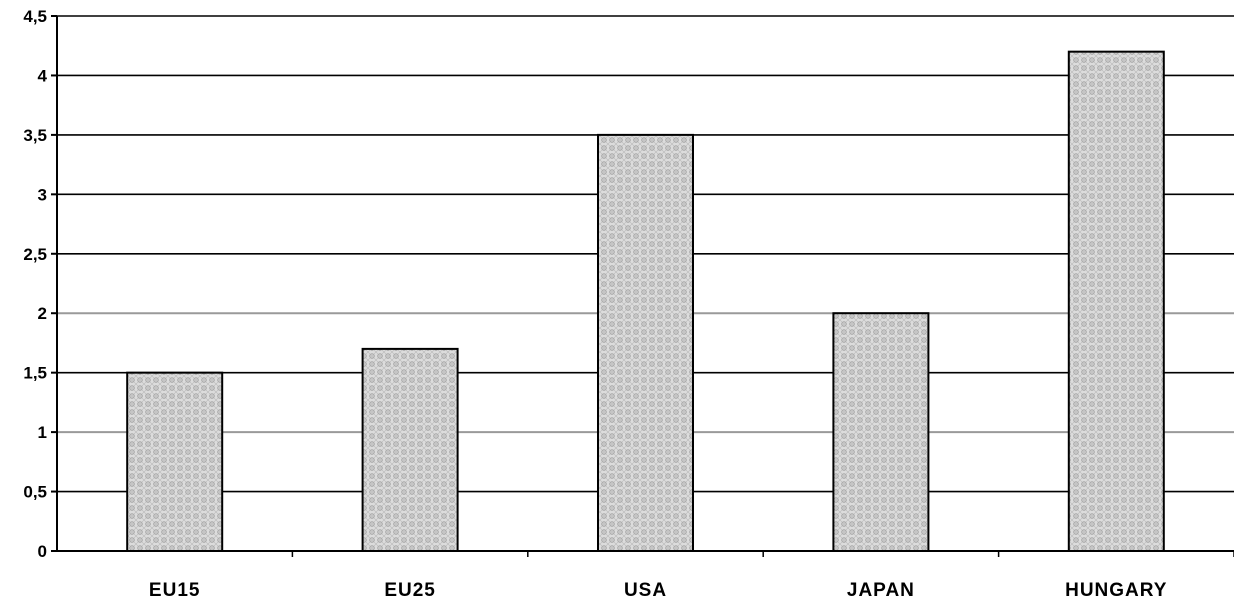 Image resolution: width=1234 pixels, height=601 pixels. Describe the element at coordinates (175, 590) in the screenshot. I see `x-category-label: EU15` at that location.